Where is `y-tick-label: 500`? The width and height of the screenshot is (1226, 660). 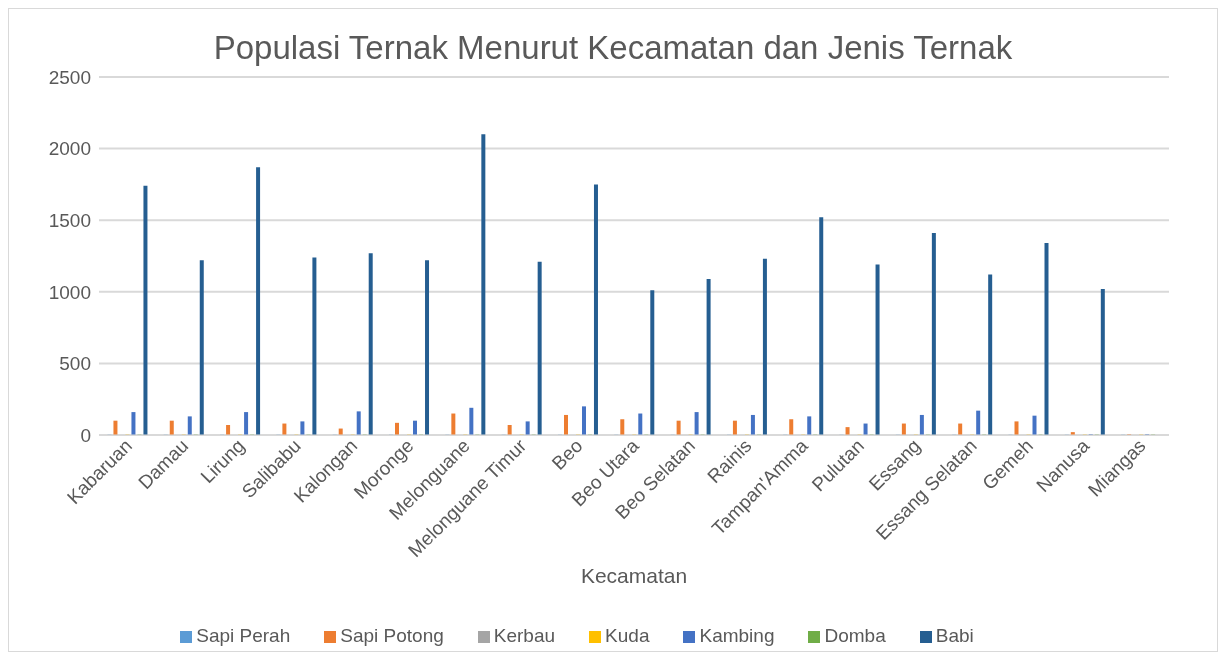 y-tick-label: 500 is located at coordinates (75, 364).